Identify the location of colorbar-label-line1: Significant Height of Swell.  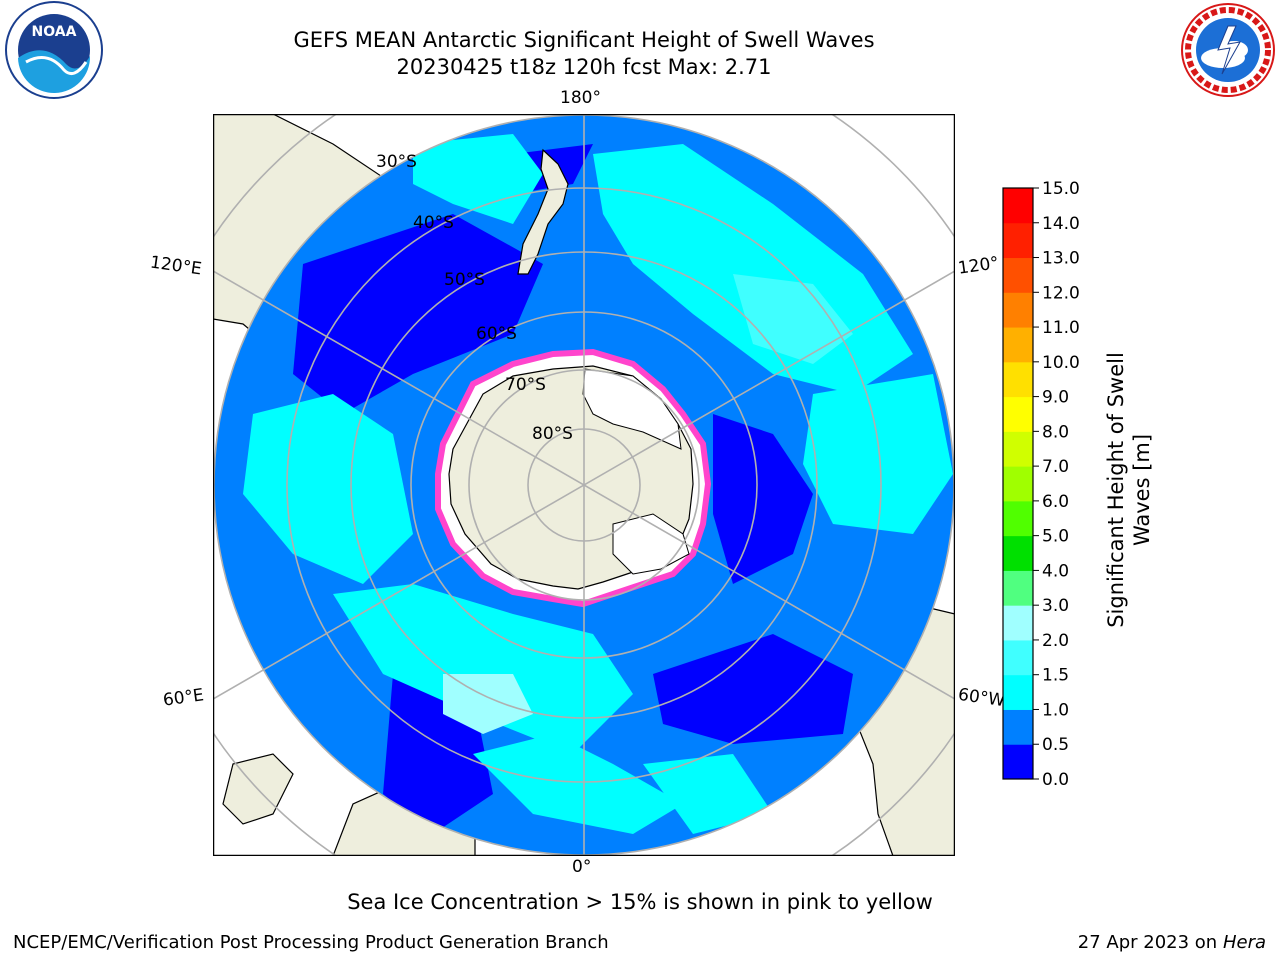
(1116, 490).